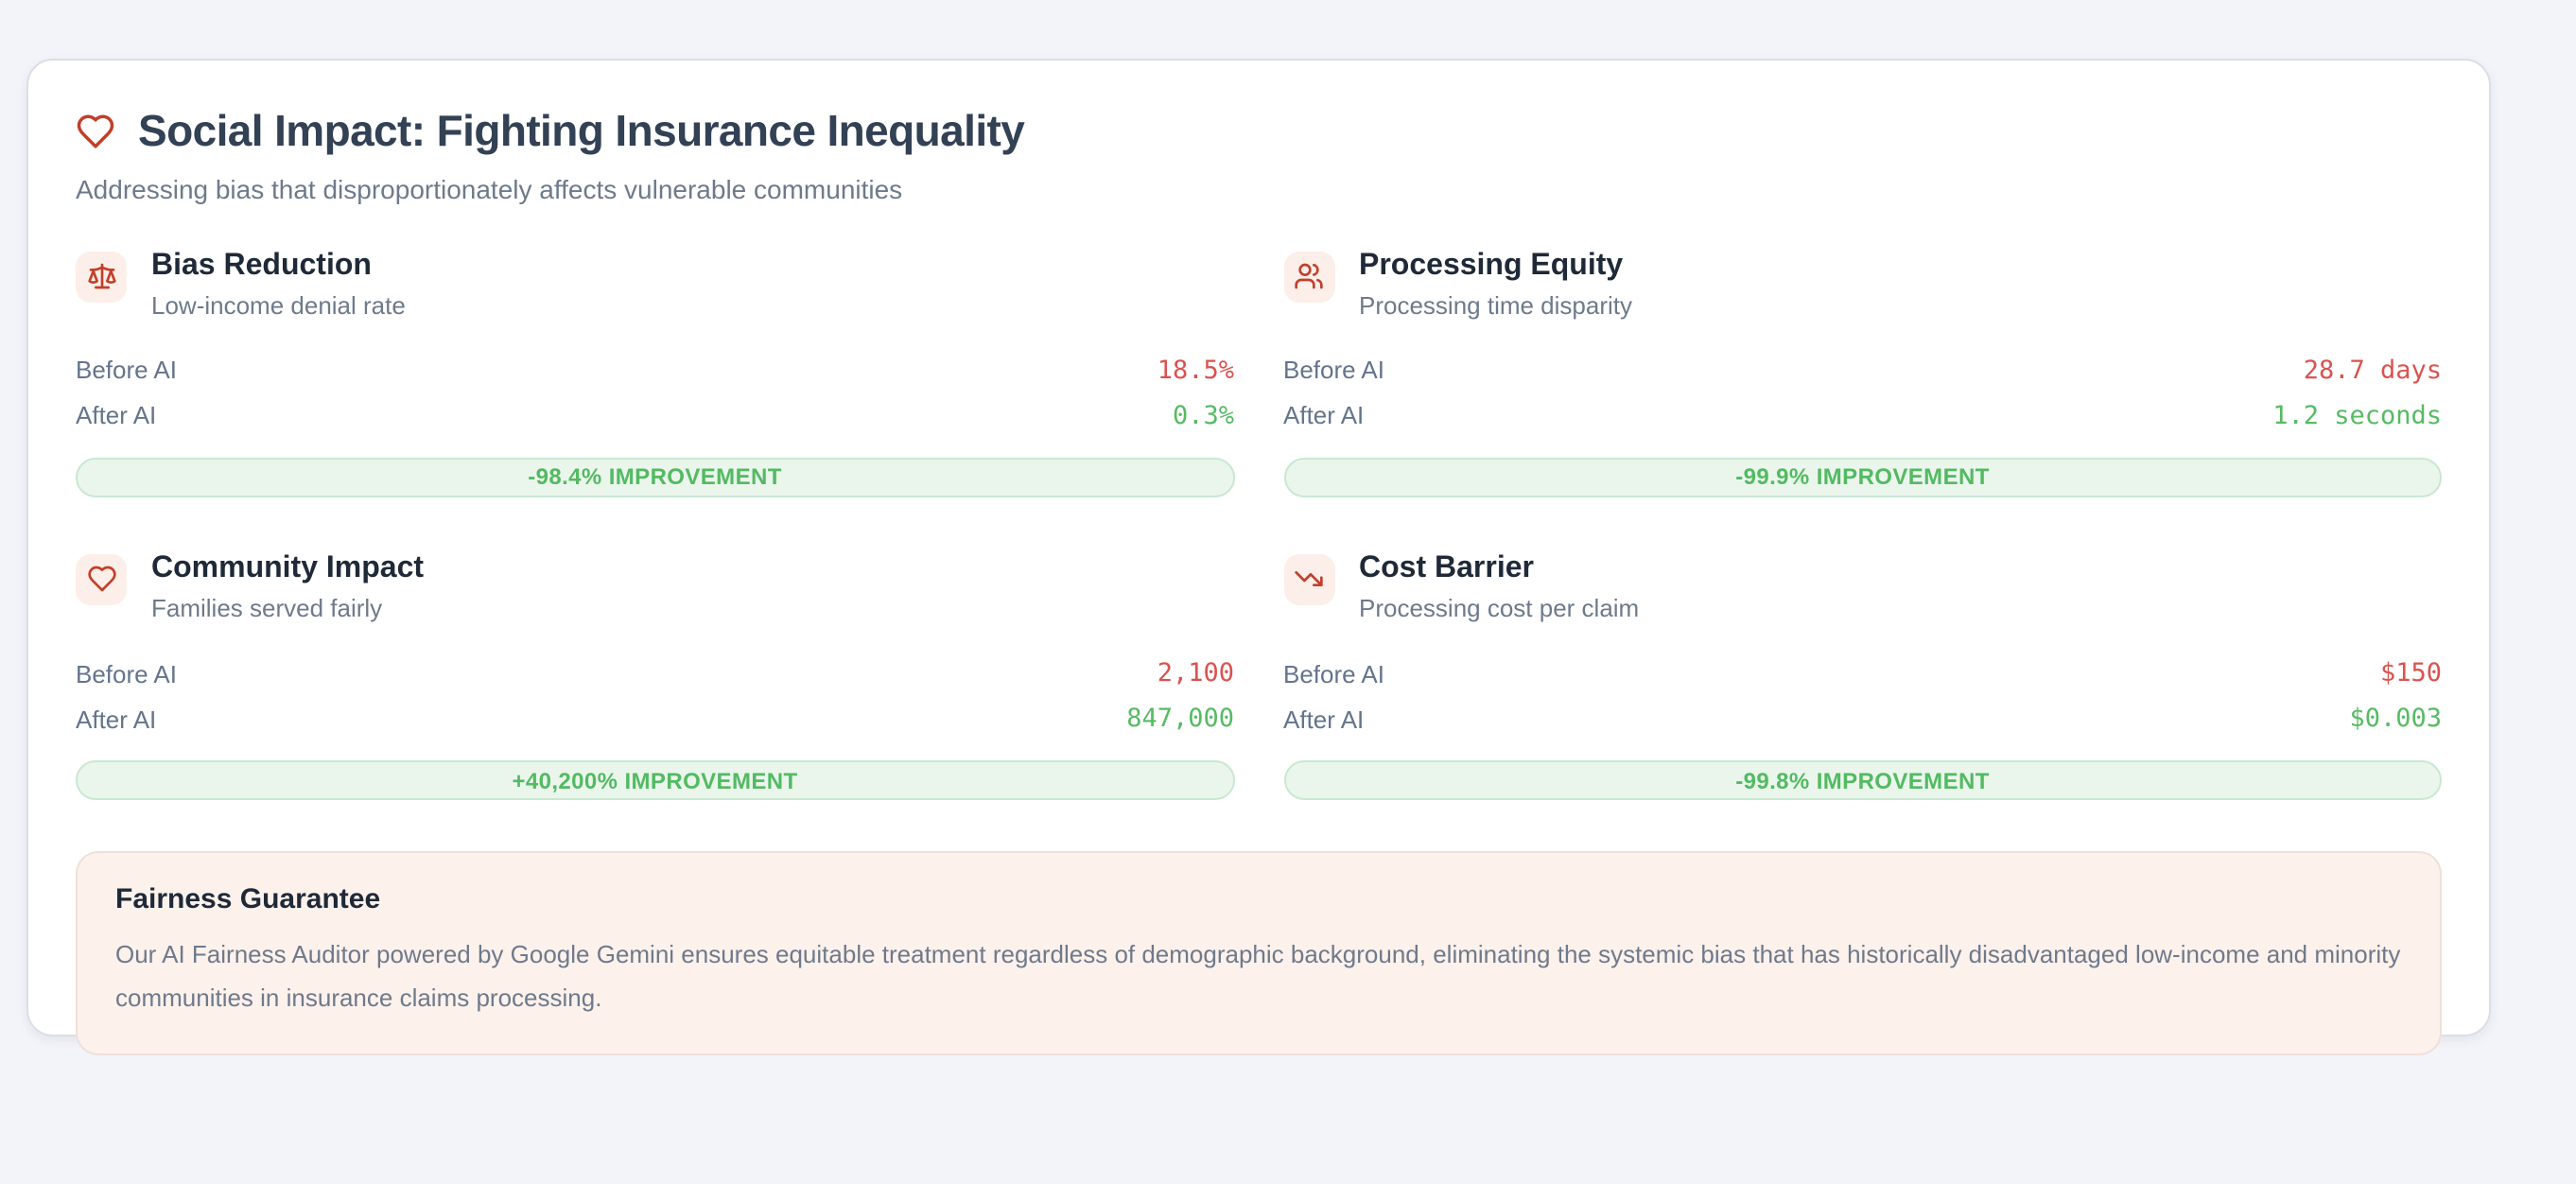 This screenshot has height=1184, width=2576. I want to click on users-icon, so click(1308, 277).